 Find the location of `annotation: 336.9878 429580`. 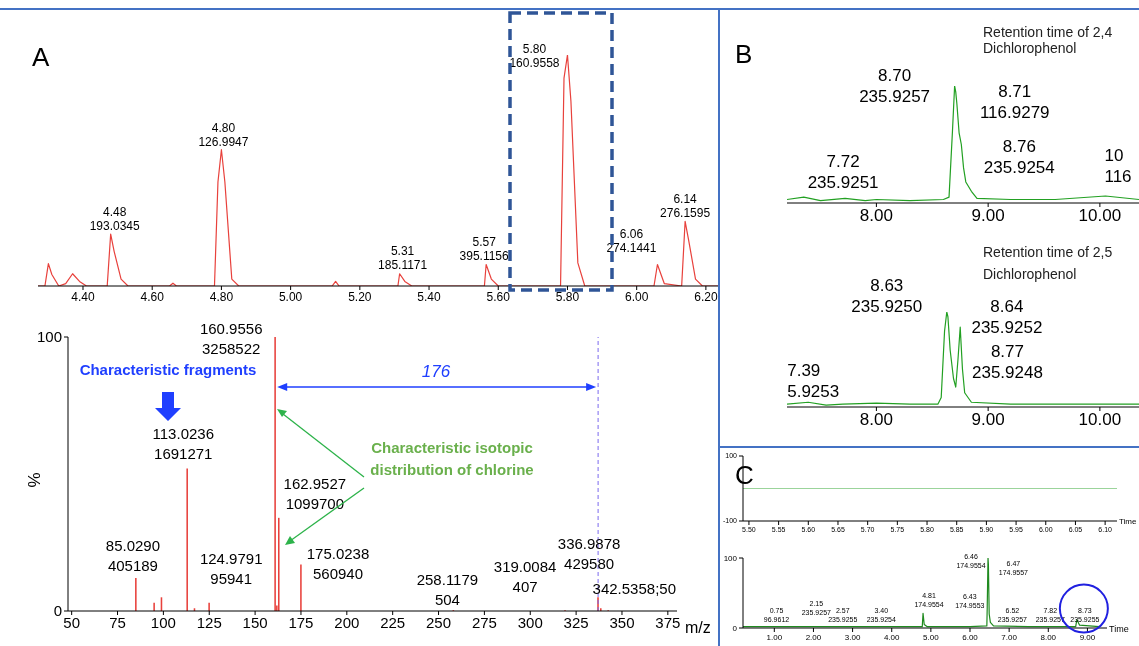

annotation: 336.9878 429580 is located at coordinates (589, 554).